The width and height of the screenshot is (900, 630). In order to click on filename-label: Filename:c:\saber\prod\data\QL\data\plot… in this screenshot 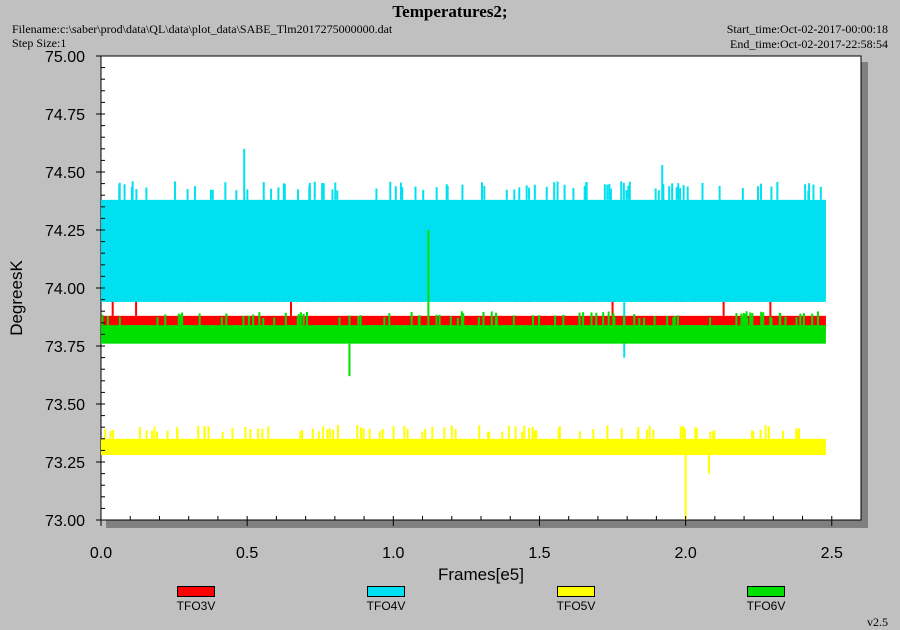, I will do `click(202, 29)`.